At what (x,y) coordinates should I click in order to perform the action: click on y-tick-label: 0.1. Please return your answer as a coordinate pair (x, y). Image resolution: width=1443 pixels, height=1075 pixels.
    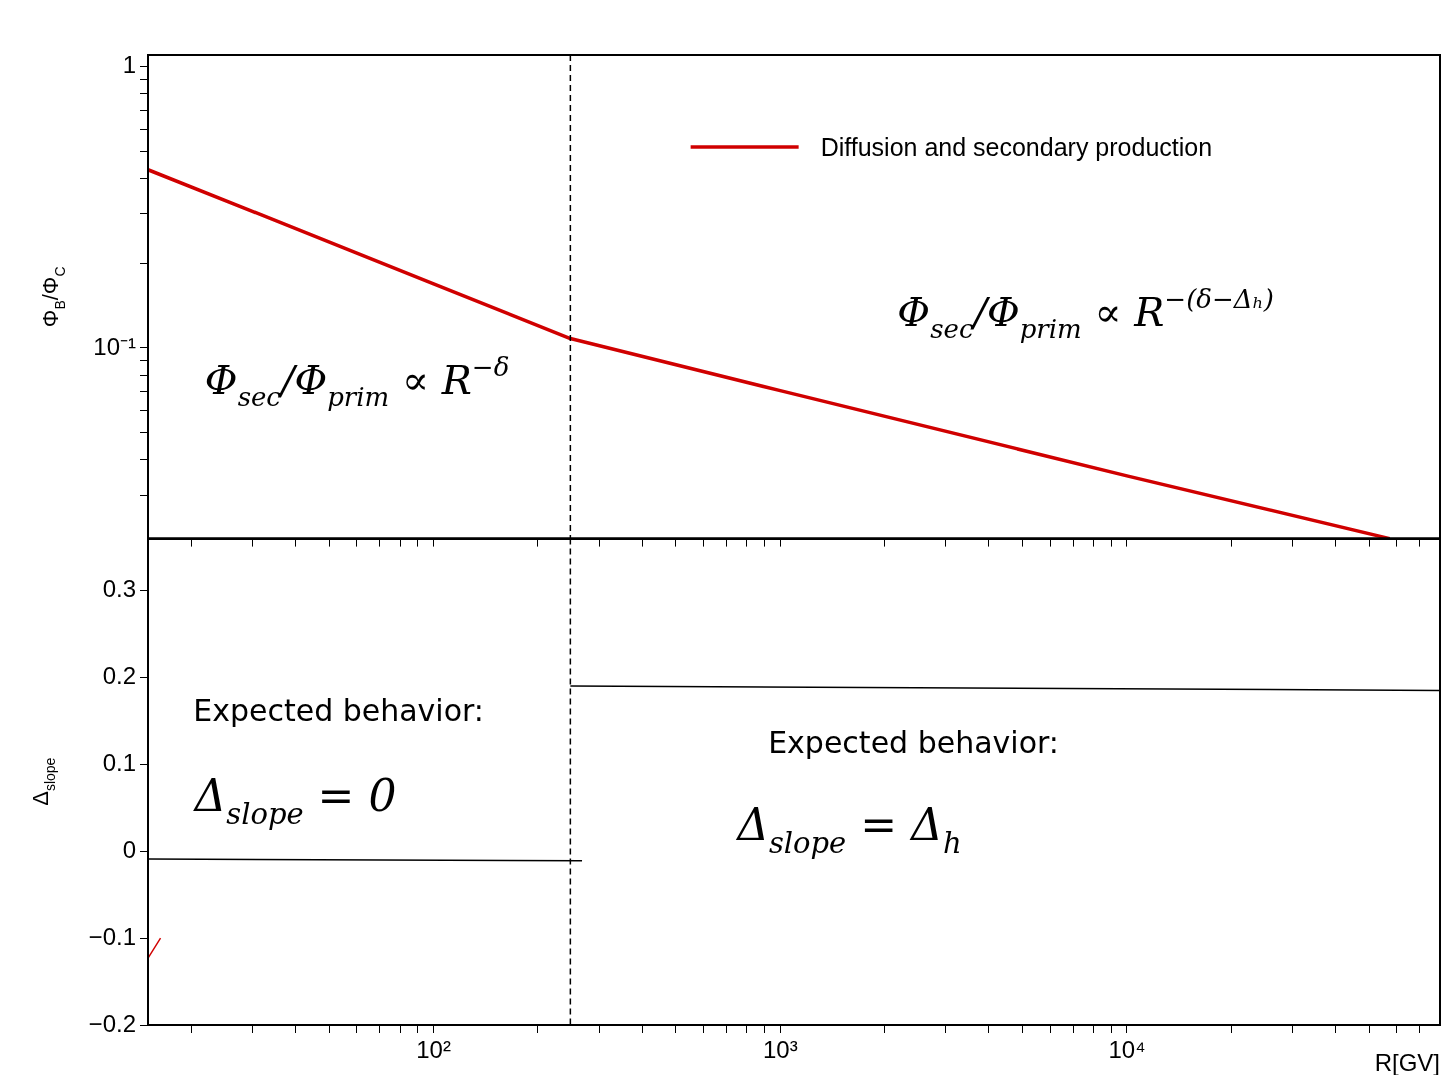
    Looking at the image, I should click on (119, 762).